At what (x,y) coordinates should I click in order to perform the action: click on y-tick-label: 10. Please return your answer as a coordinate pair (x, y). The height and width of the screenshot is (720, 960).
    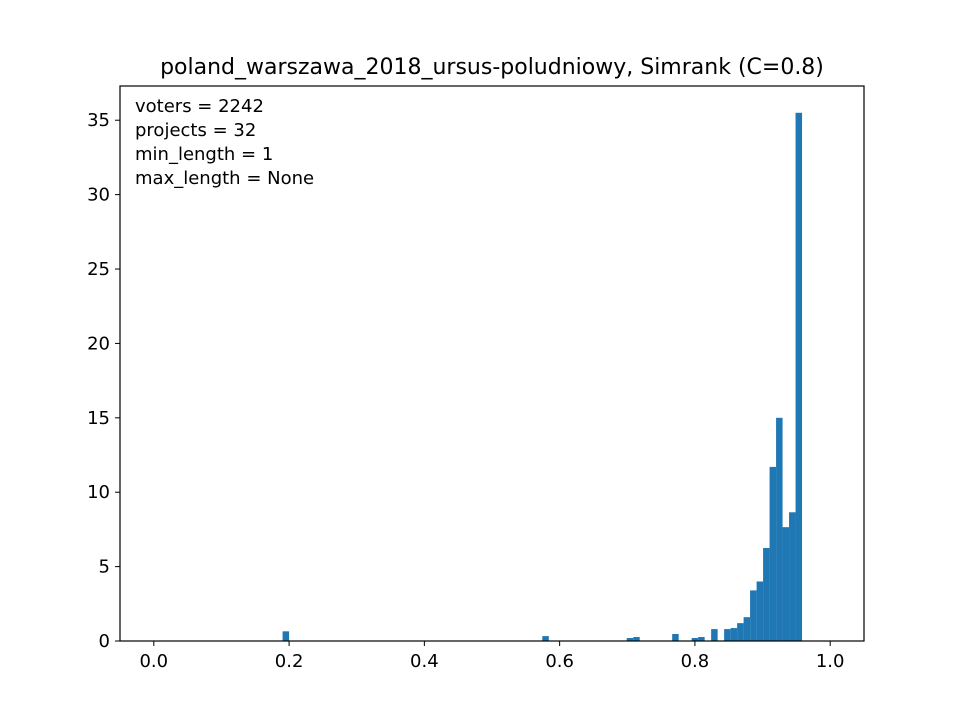
    Looking at the image, I should click on (98, 492).